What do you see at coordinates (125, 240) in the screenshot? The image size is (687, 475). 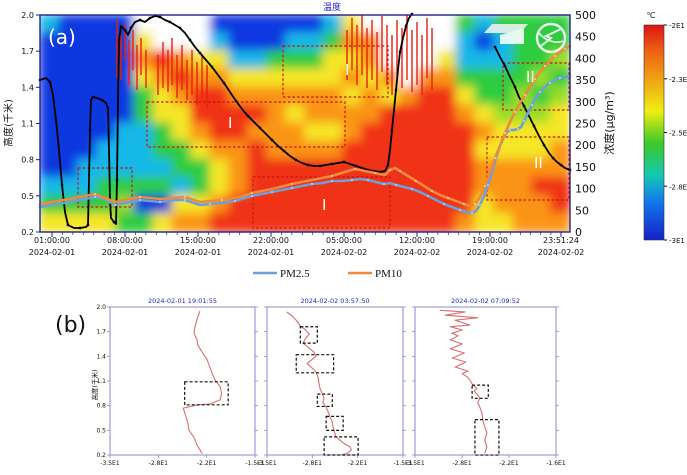 I see `x-tick-time: 08:00:00` at bounding box center [125, 240].